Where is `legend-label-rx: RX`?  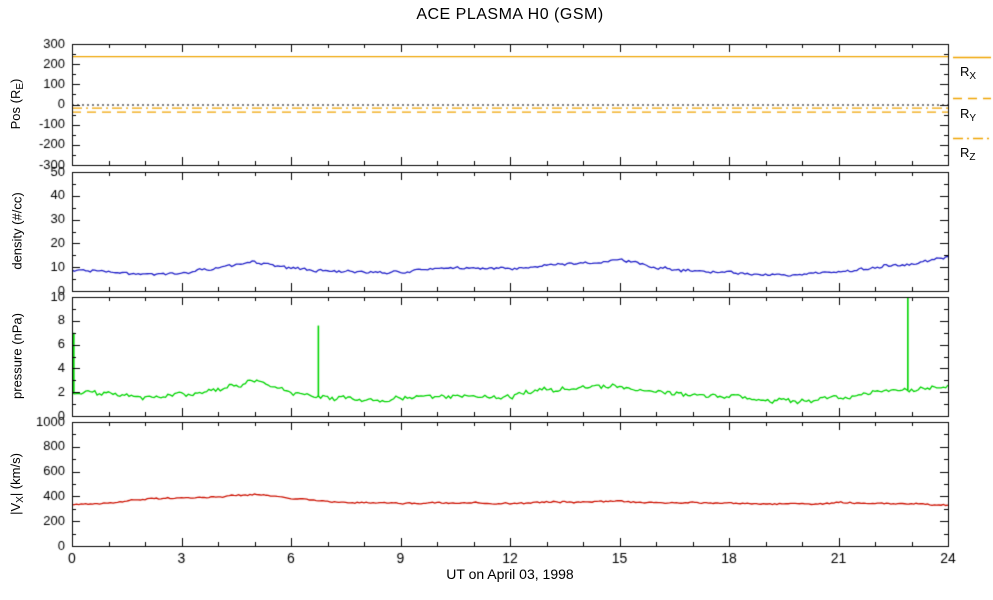 legend-label-rx: RX is located at coordinates (968, 73).